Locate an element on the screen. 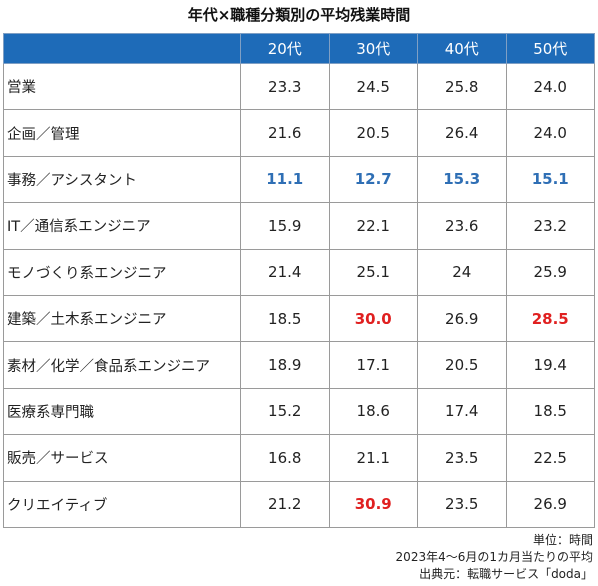 Image resolution: width=598 pixels, height=586 pixels. header-corner is located at coordinates (122, 48).